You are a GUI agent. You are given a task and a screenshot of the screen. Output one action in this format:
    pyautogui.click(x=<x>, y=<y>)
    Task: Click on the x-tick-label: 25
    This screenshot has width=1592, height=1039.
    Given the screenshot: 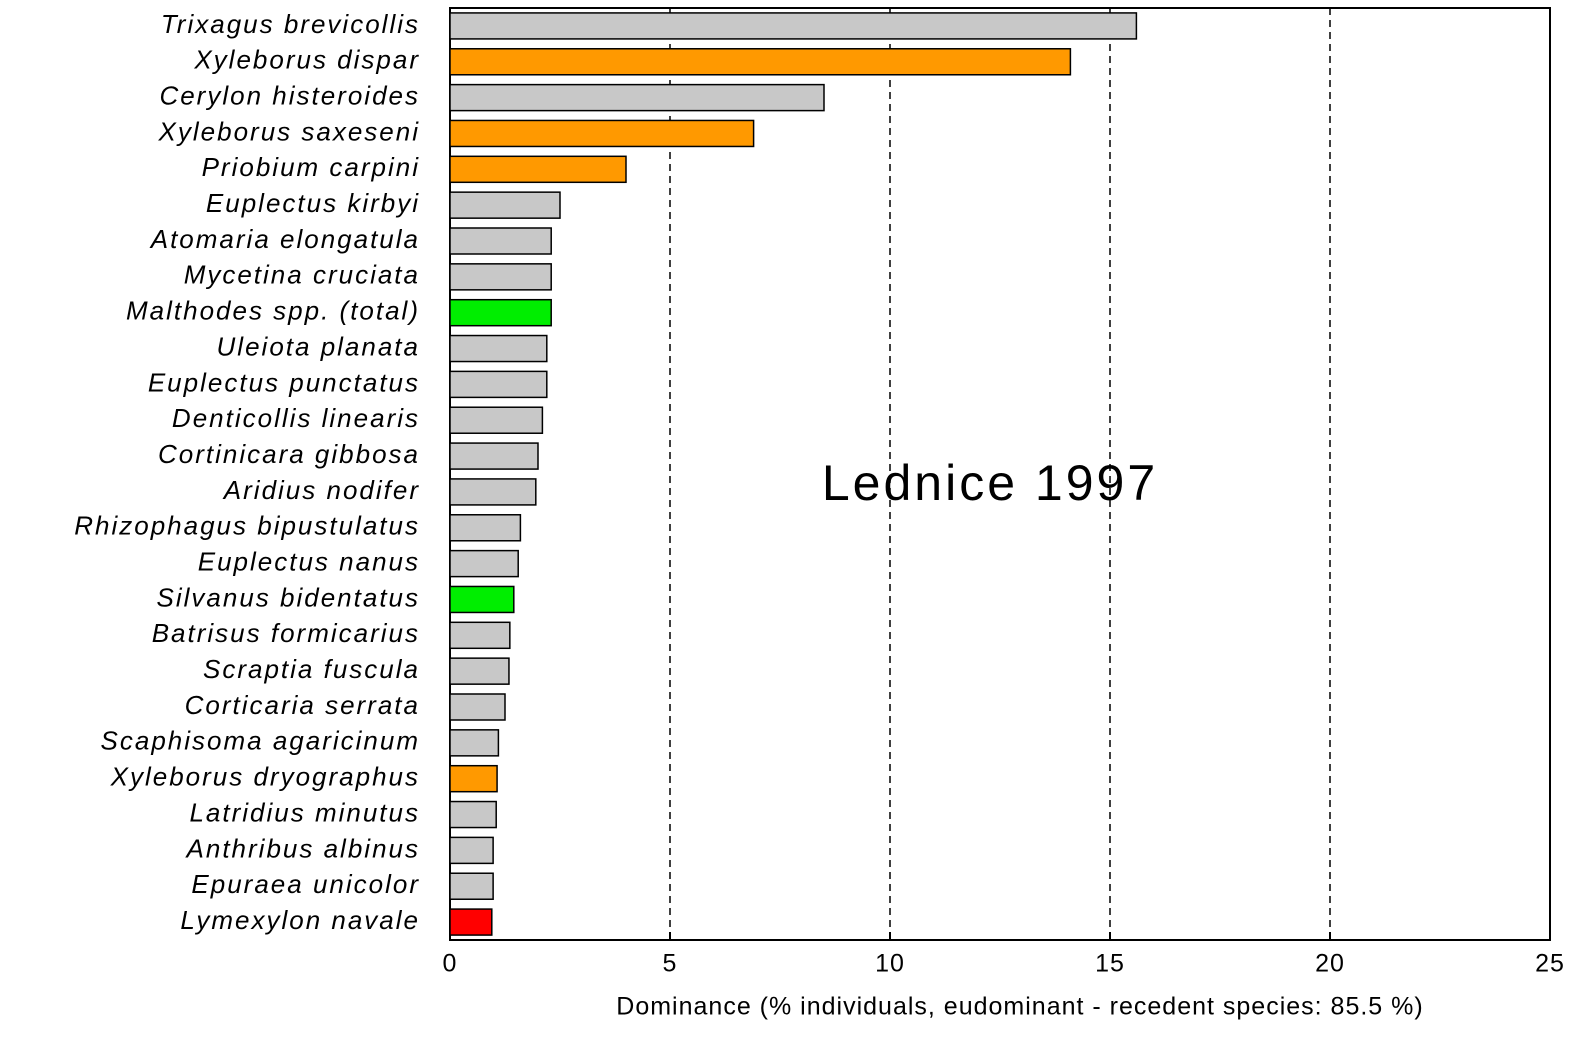 What is the action you would take?
    pyautogui.click(x=1550, y=964)
    